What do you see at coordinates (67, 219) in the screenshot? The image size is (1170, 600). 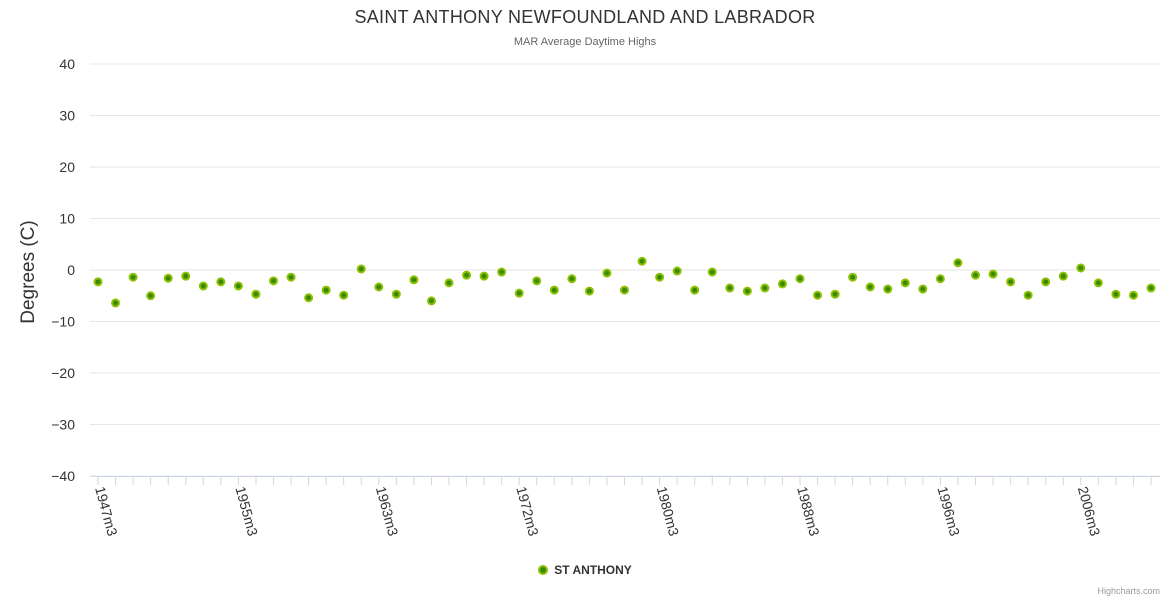 I see `y-tick-label: 10` at bounding box center [67, 219].